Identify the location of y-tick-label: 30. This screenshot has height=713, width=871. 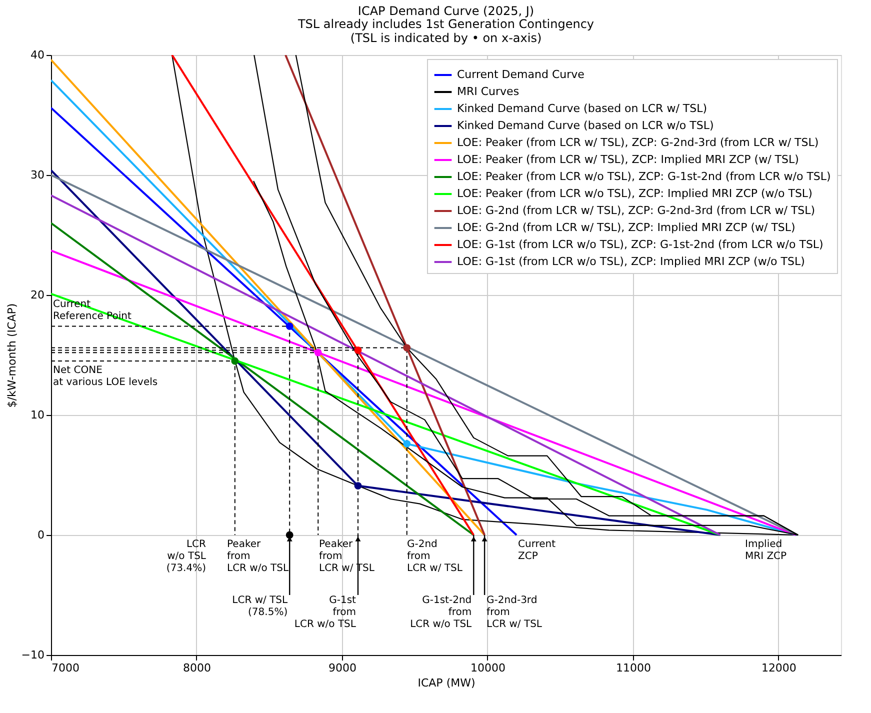
(37, 175).